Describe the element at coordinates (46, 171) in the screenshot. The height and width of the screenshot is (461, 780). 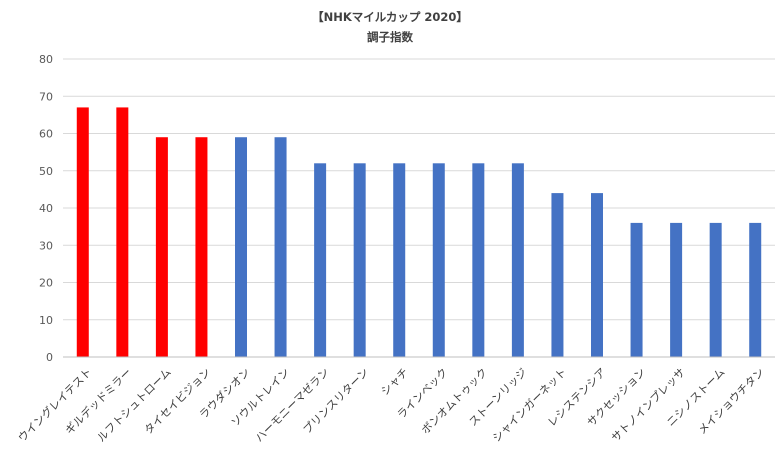
I see `y-tick-label: 50` at that location.